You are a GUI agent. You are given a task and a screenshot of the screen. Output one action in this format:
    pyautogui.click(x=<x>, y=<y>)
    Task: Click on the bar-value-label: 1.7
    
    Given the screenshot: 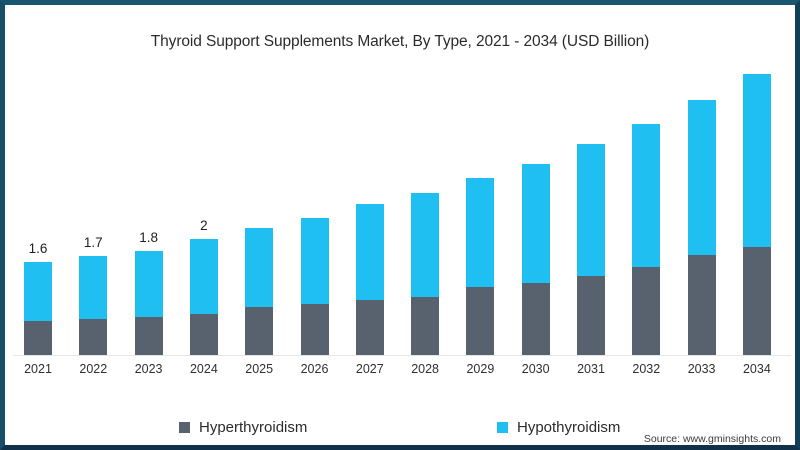 What is the action you would take?
    pyautogui.click(x=93, y=243)
    